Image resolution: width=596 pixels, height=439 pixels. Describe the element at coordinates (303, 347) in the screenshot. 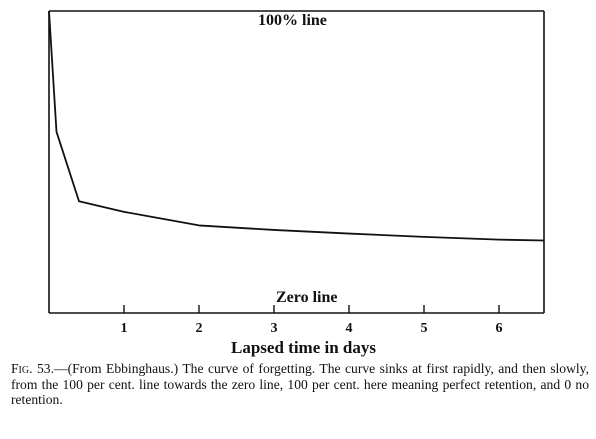

I see `x-axis-title: Lapsed time in days` at that location.